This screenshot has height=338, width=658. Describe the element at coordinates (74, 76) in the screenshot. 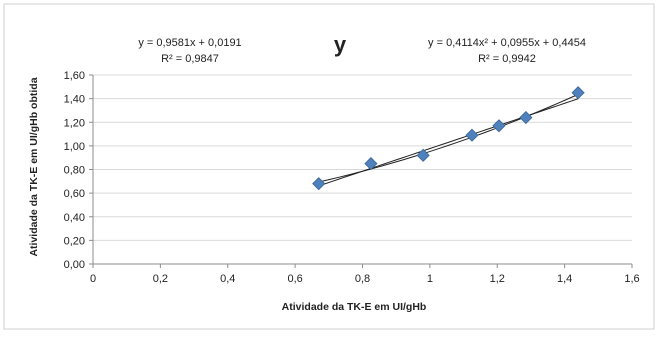

I see `y-tick-label-8: 1,60` at that location.